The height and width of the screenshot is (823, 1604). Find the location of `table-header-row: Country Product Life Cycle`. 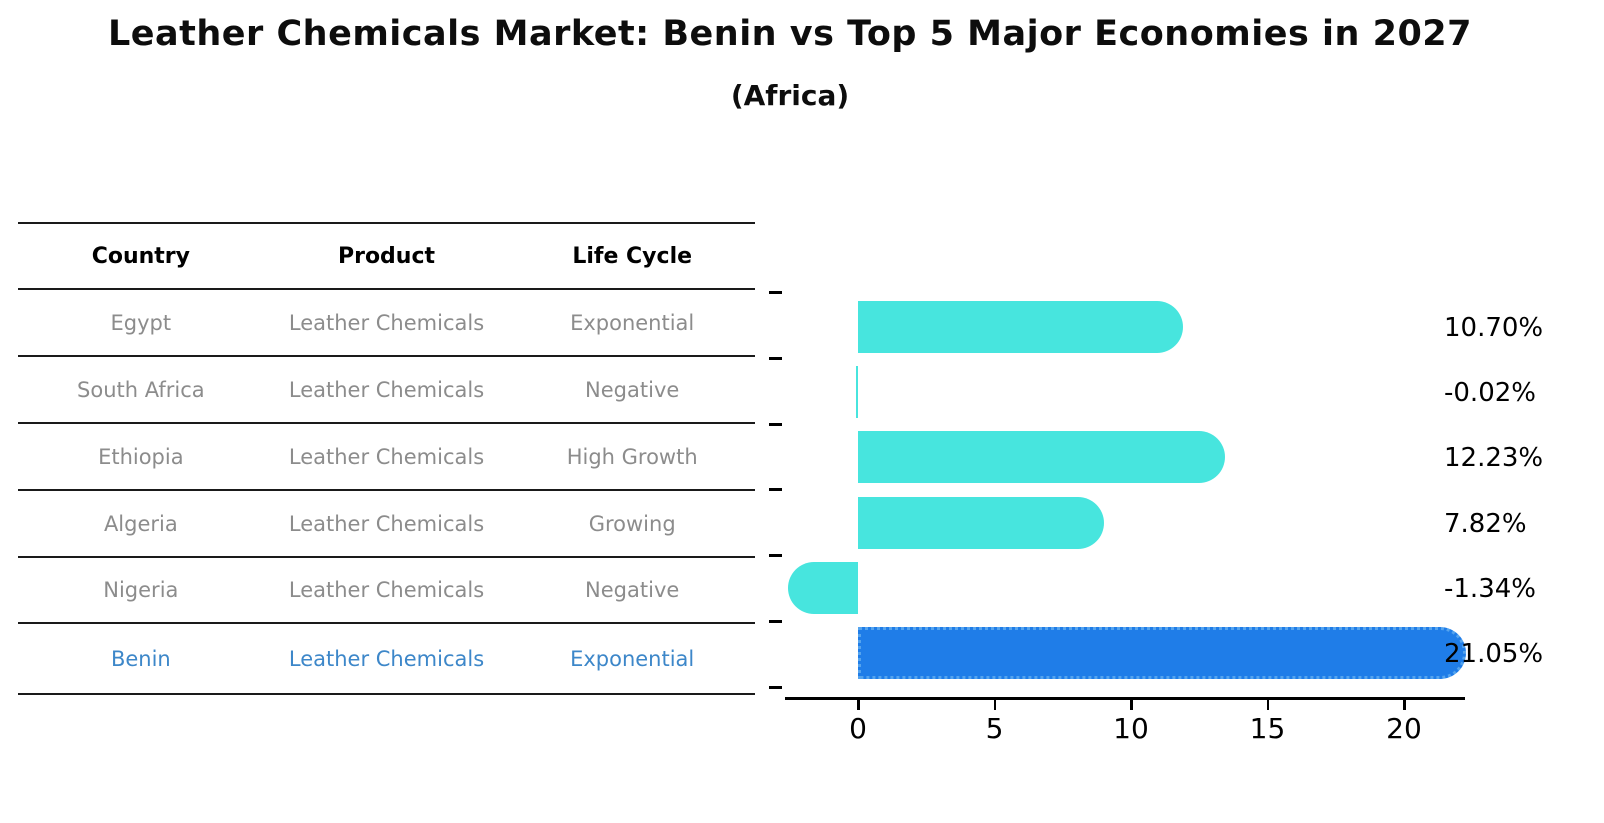

table-header-row: Country Product Life Cycle is located at coordinates (386, 256).